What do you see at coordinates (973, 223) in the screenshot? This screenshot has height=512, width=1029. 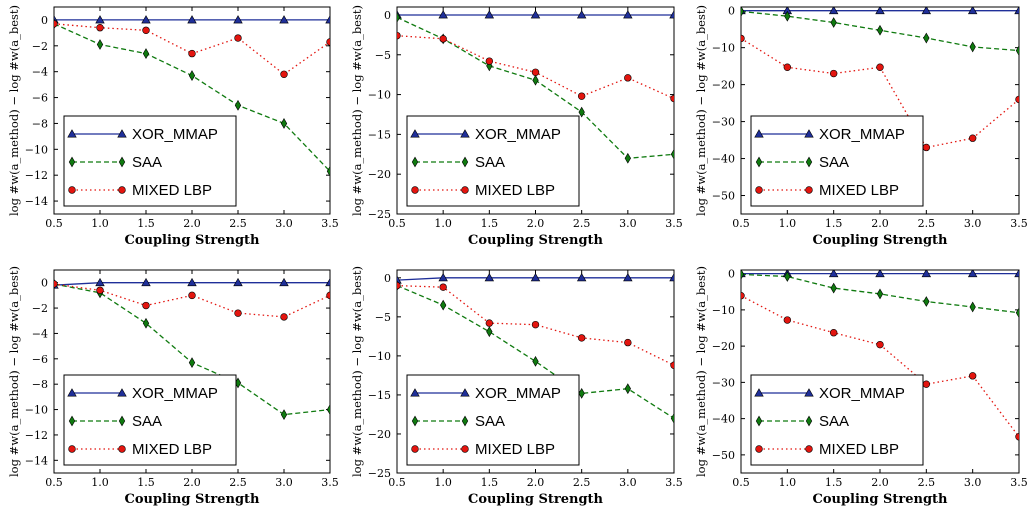 I see `x-tick-label: 3.0` at bounding box center [973, 223].